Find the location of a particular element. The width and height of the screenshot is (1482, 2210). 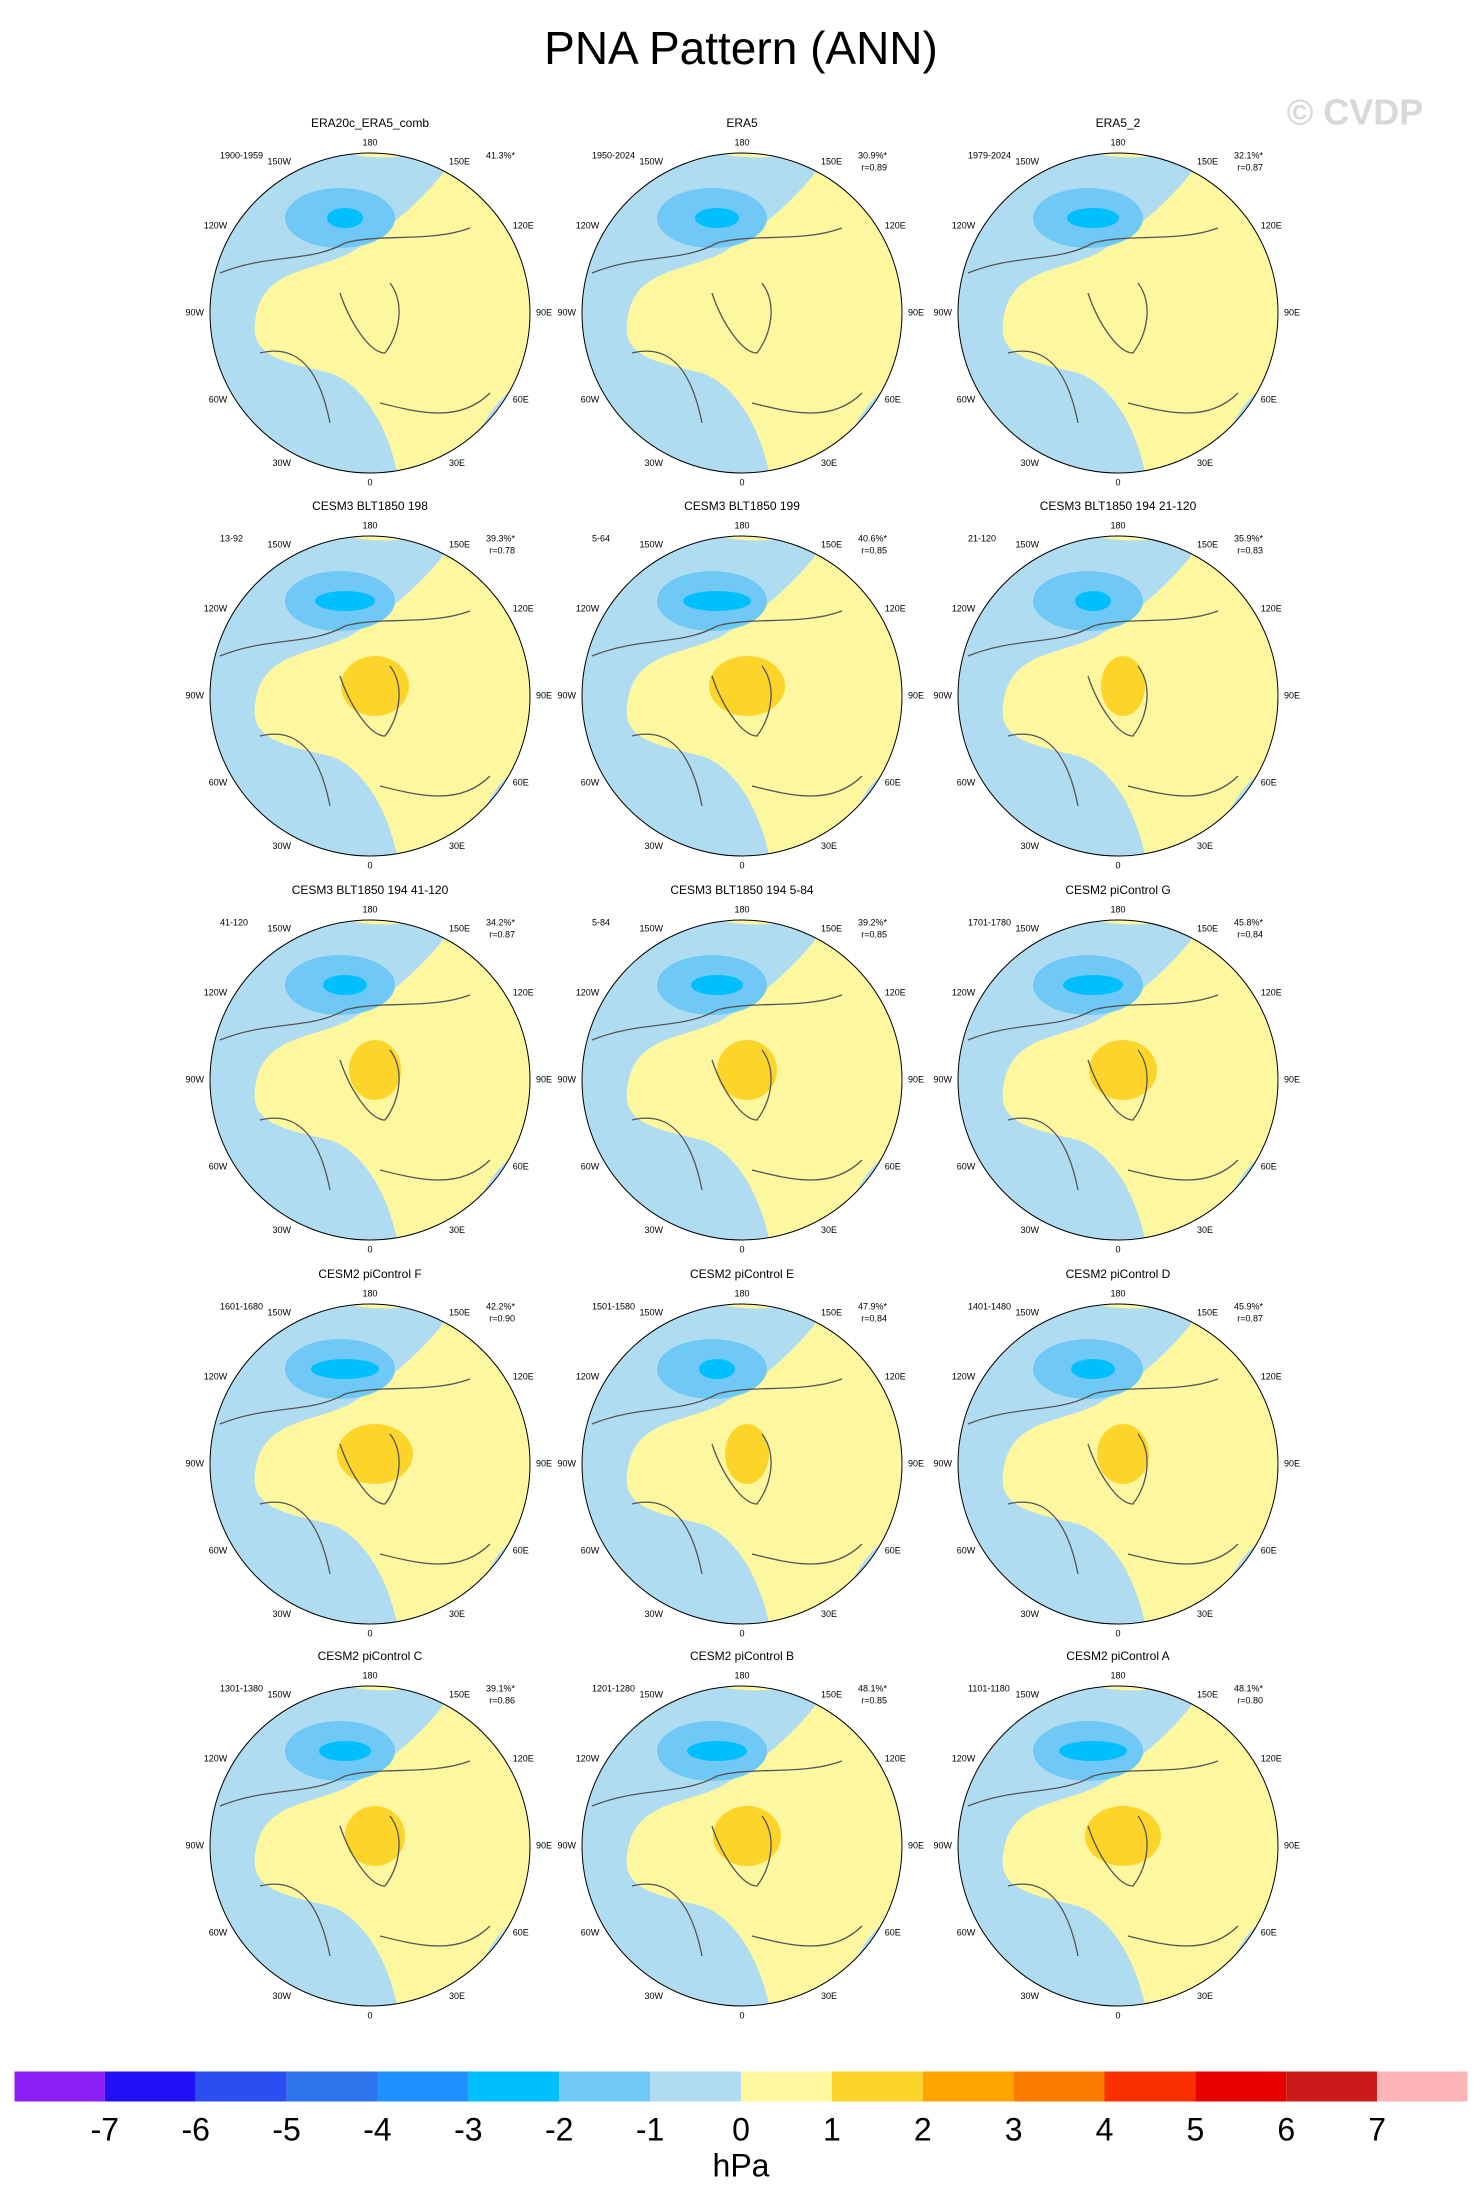

figure-title: PNA Pattern (ANN) is located at coordinates (741, 48).